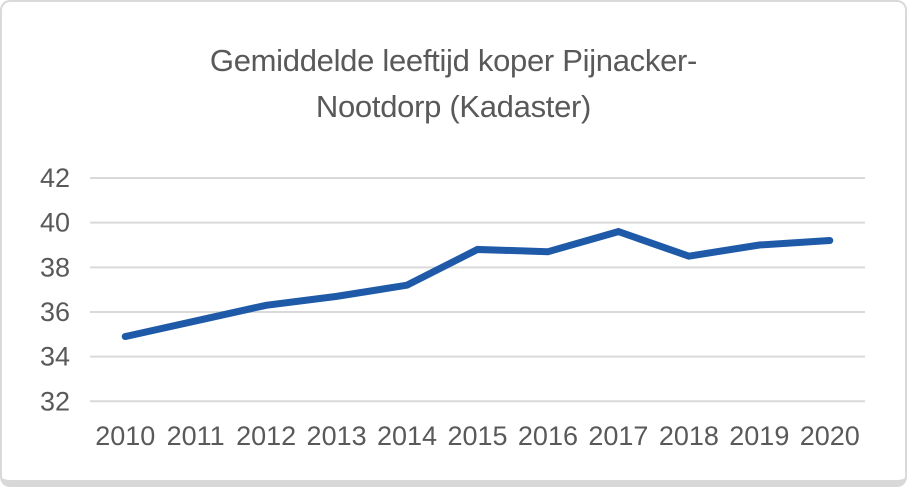 The image size is (907, 487). I want to click on x-tick-label: 2014, so click(407, 436).